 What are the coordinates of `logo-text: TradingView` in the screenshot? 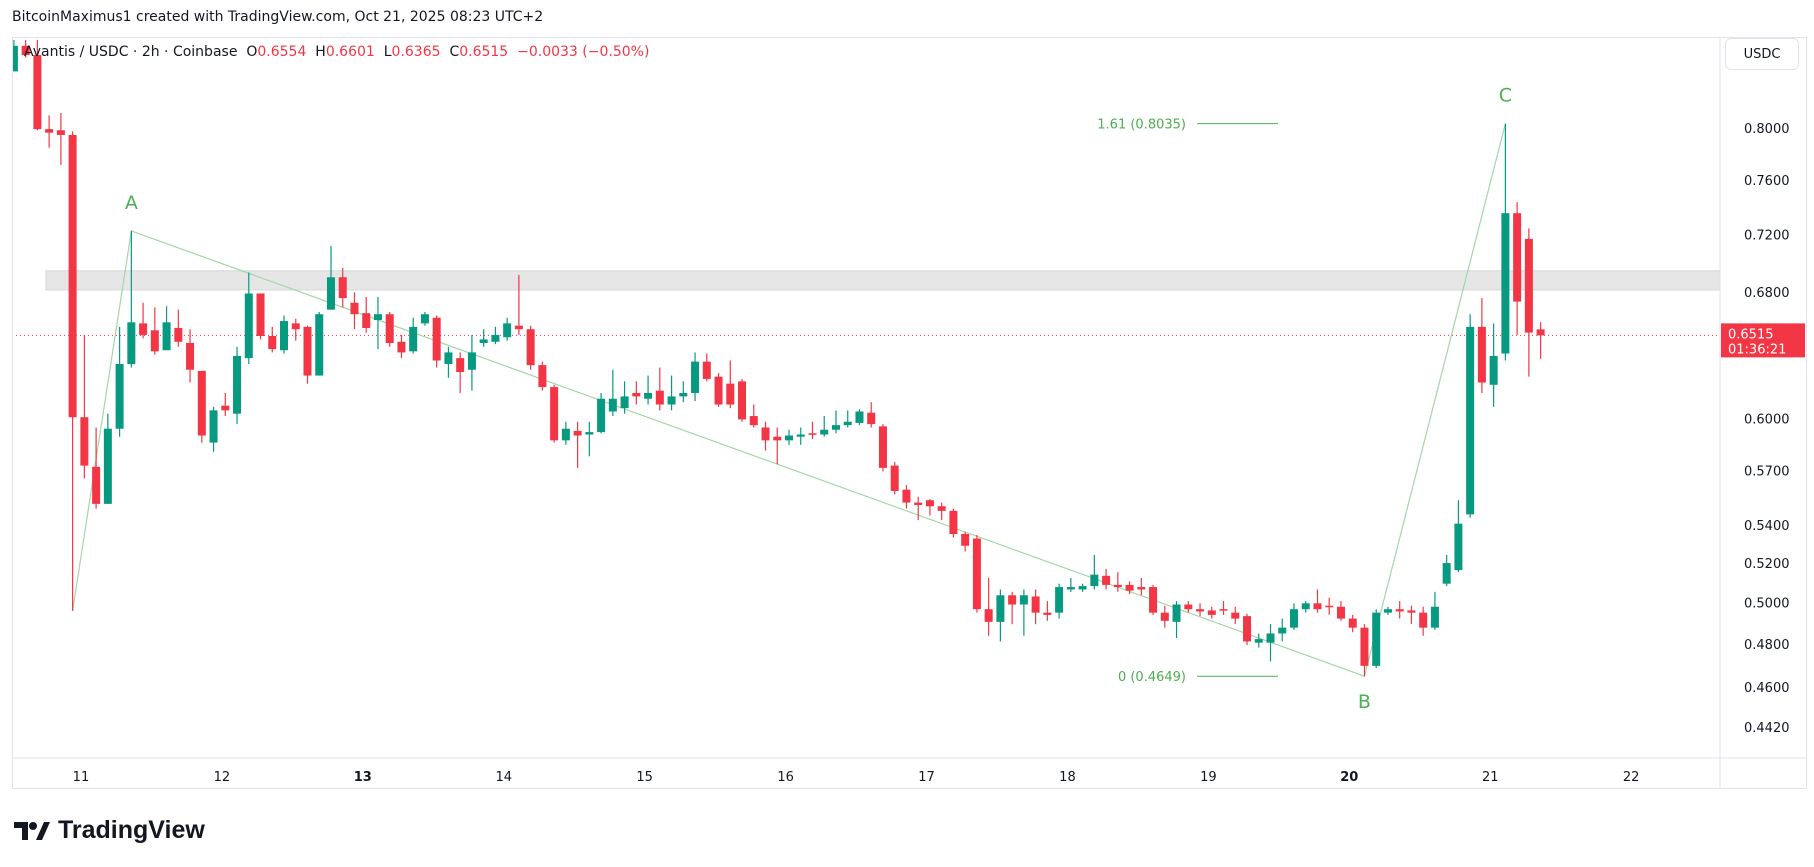 It's located at (131, 830).